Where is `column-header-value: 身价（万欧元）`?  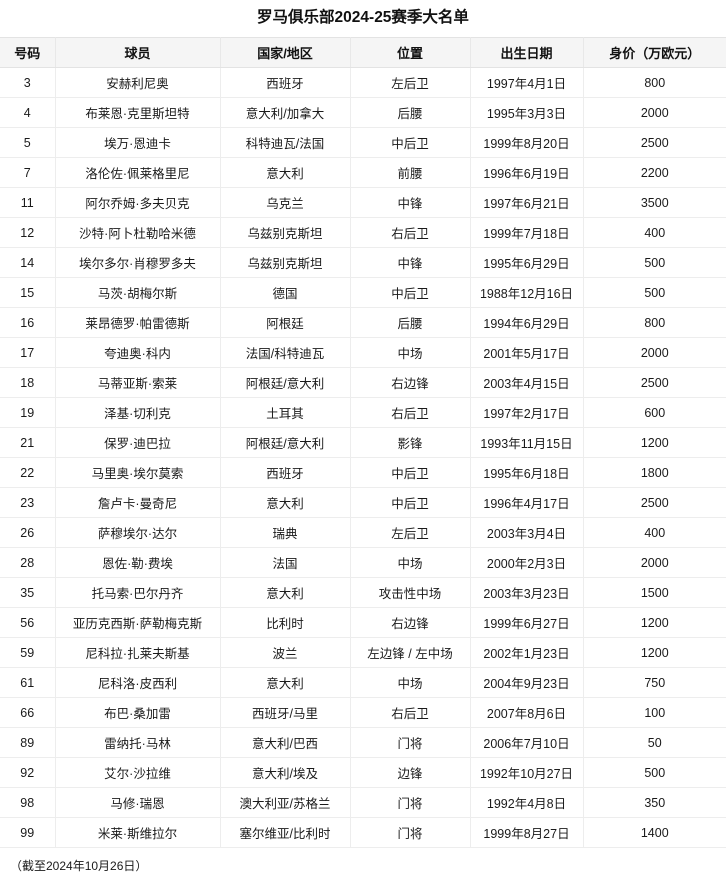
column-header-value: 身价（万欧元） is located at coordinates (654, 52).